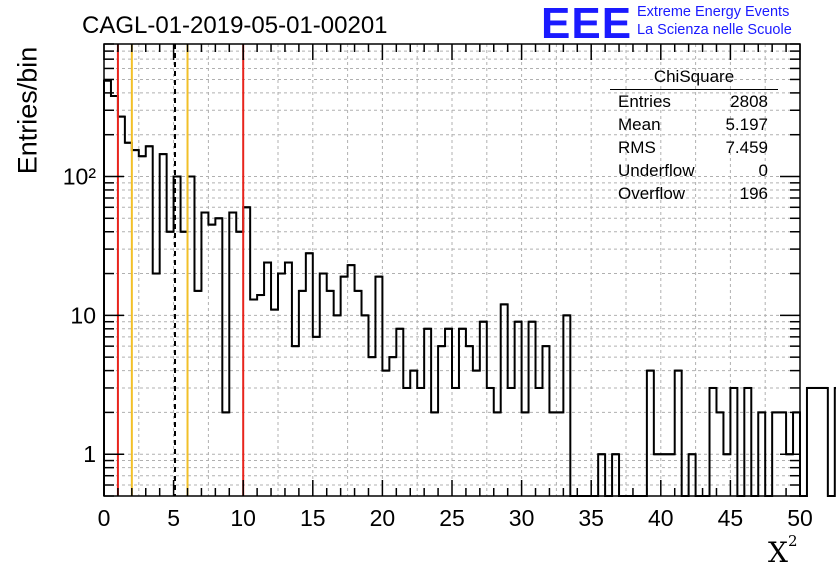 The image size is (836, 572). What do you see at coordinates (792, 540) in the screenshot?
I see `x-axis-label-superscript: 2` at bounding box center [792, 540].